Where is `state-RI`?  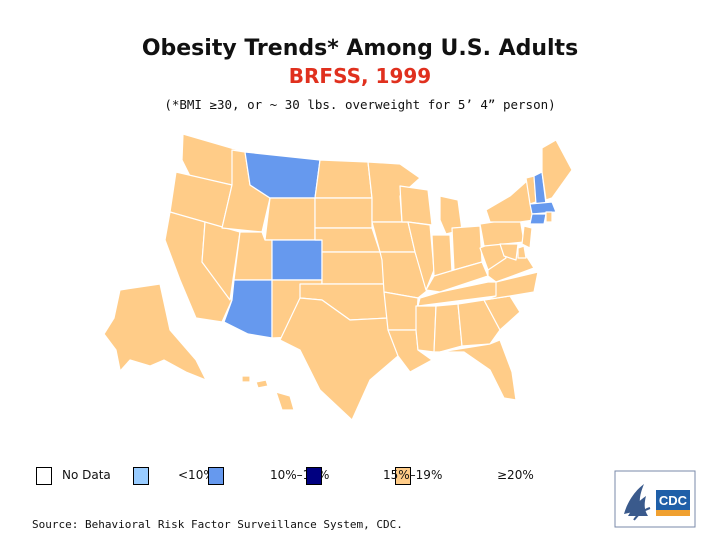 state-RI is located at coordinates (549, 217).